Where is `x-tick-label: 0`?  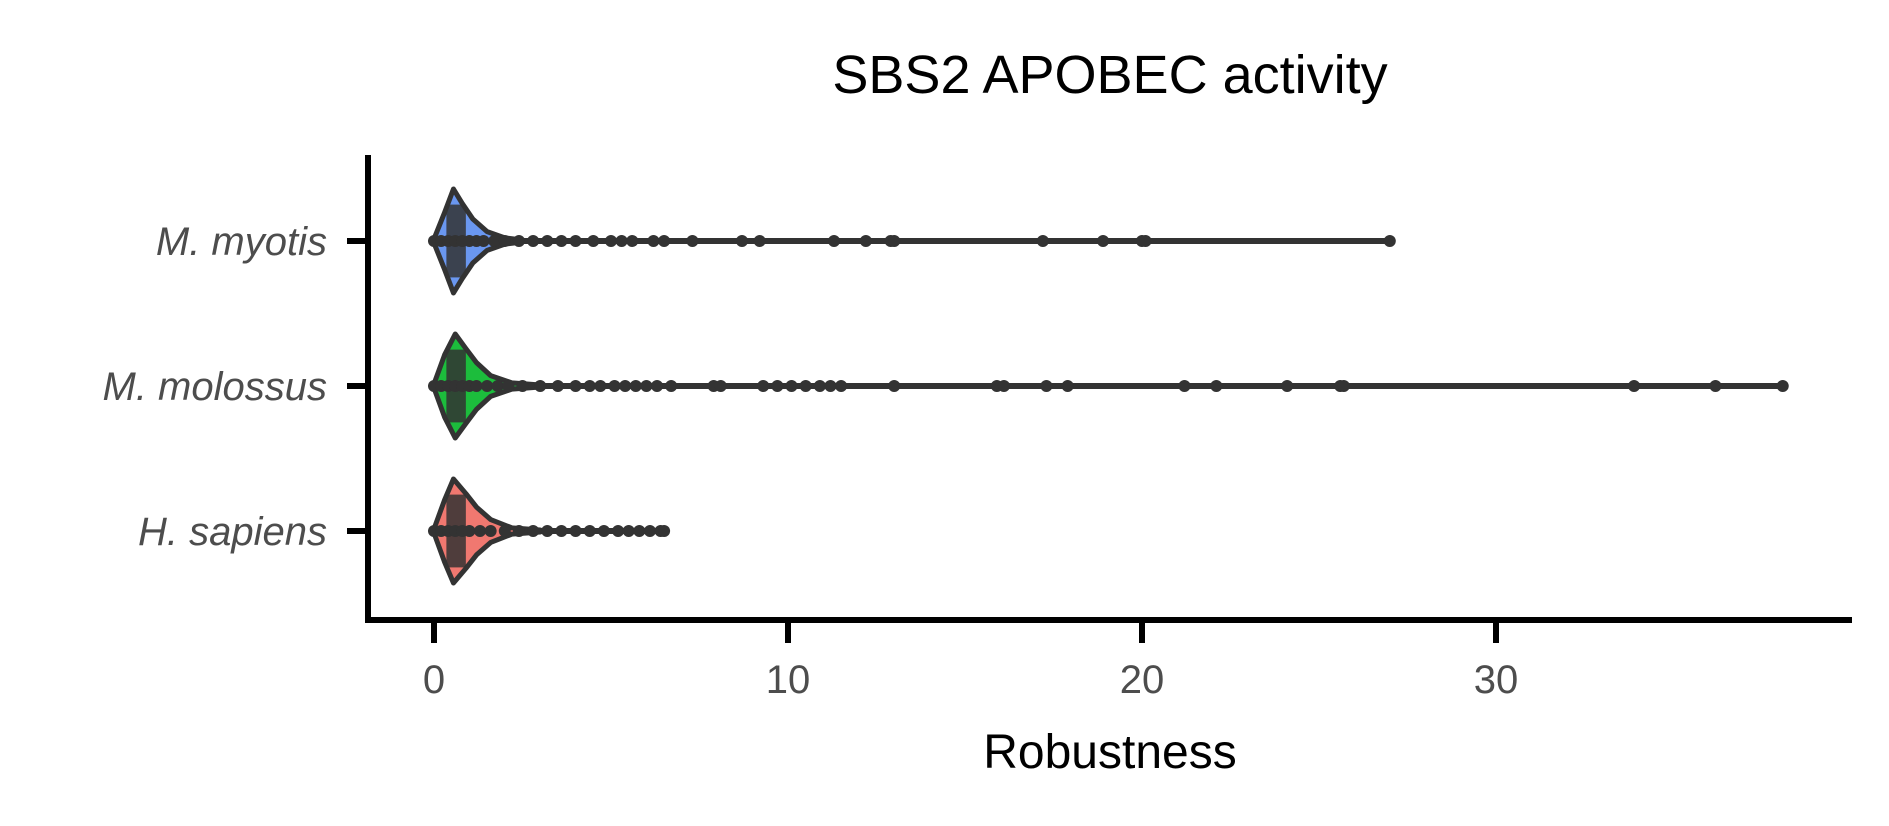
x-tick-label: 0 is located at coordinates (434, 680).